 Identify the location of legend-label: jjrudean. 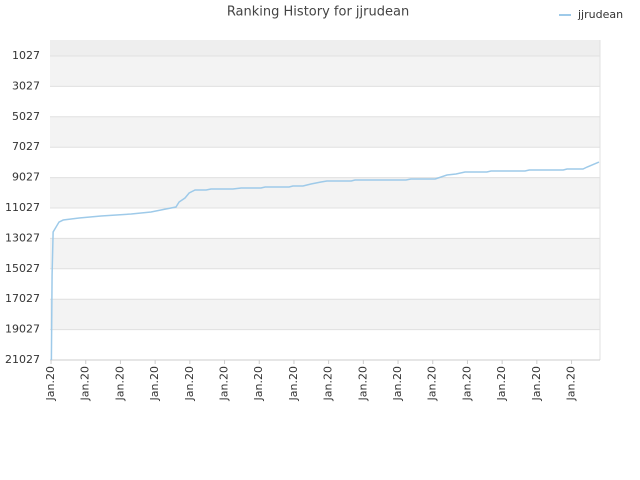
(600, 14).